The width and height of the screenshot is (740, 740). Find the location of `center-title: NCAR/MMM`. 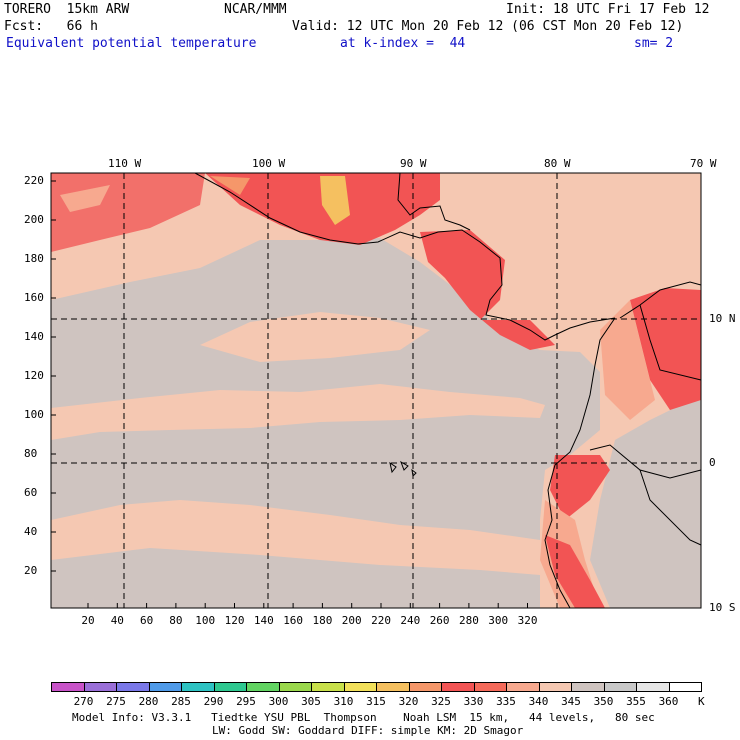

center-title: NCAR/MMM is located at coordinates (255, 9).